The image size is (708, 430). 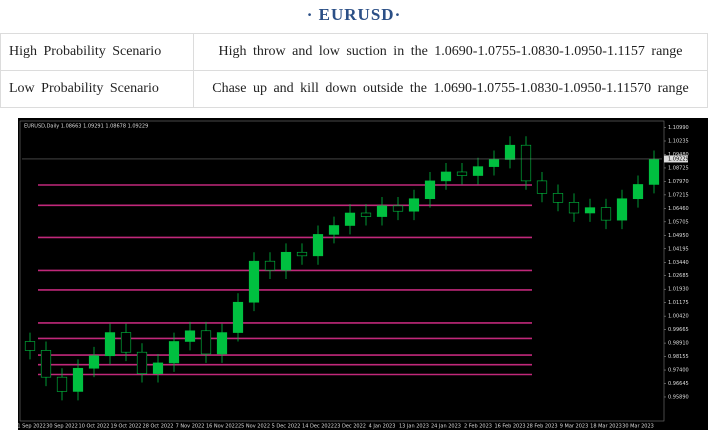 I want to click on x-tick-label: 30 Sep 2022, so click(x=62, y=427).